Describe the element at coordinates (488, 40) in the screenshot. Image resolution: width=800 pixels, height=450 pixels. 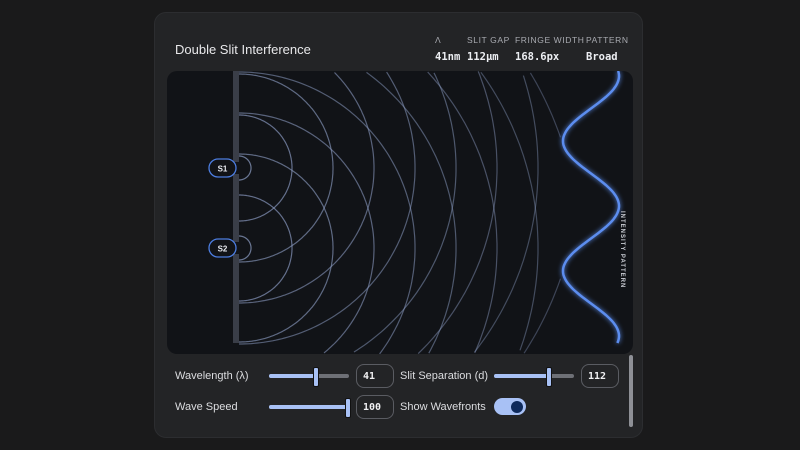
I see `stat-label: SLIT GAP` at that location.